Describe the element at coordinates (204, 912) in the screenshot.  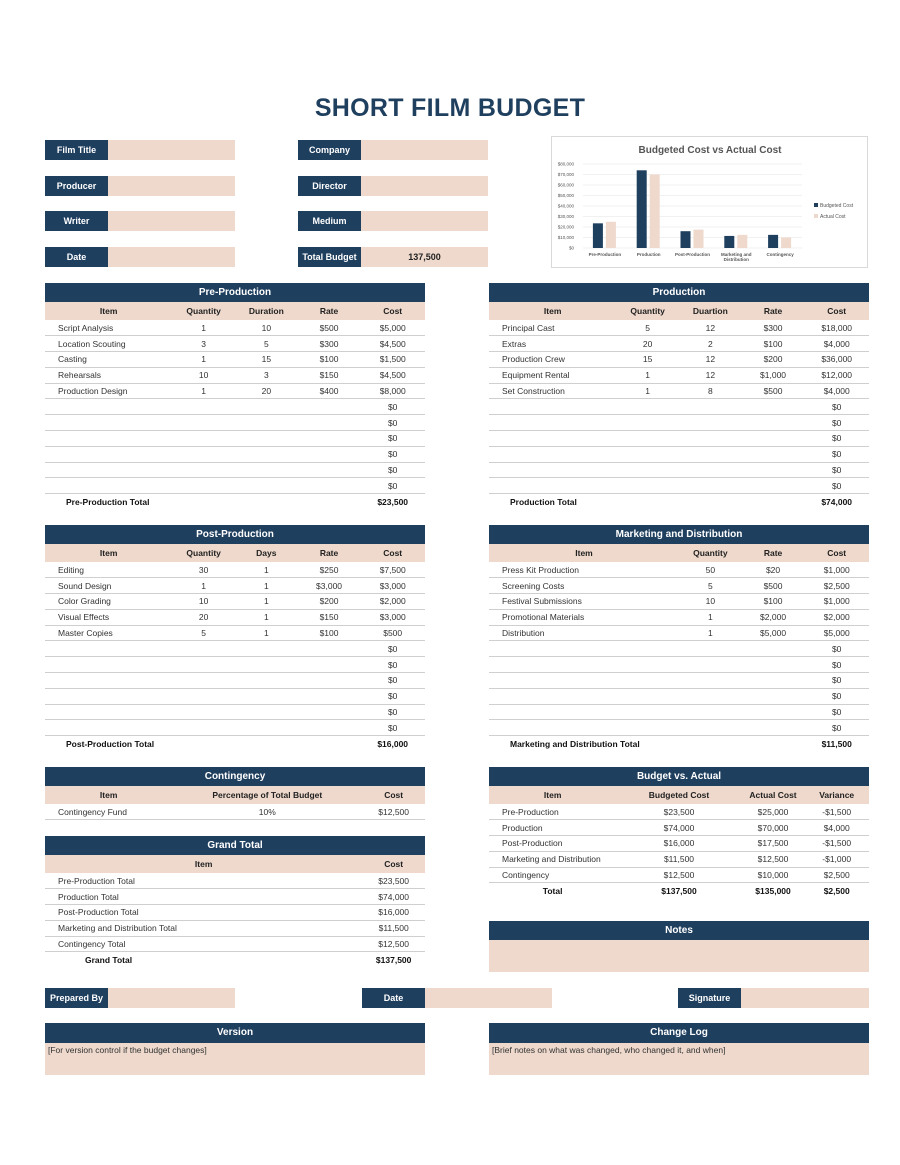
I see `table-cell: Post-Production Total` at that location.